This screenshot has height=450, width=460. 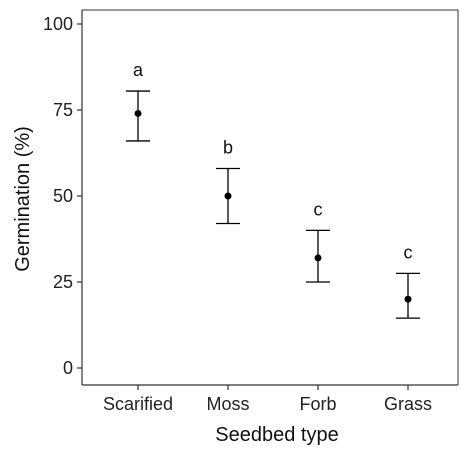 I want to click on y-tick-label: 50, so click(x=63, y=196).